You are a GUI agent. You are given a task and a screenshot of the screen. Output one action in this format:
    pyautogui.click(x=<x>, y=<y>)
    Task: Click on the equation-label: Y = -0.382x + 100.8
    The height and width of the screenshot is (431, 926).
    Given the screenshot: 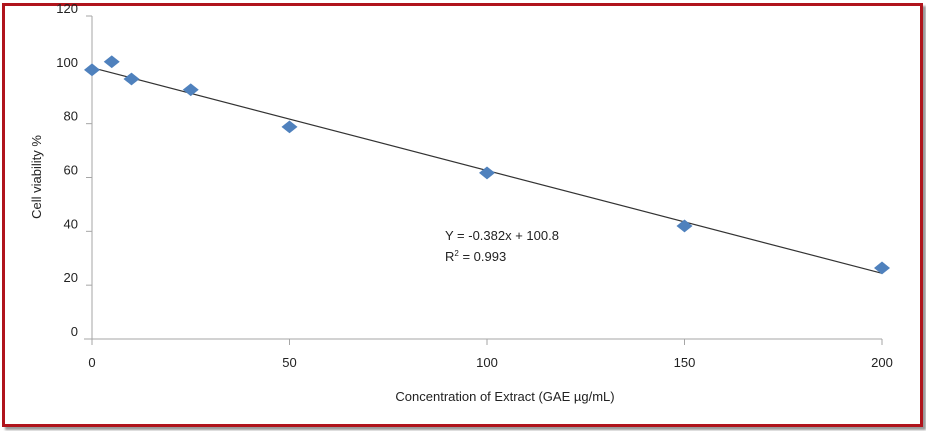 What is the action you would take?
    pyautogui.click(x=502, y=235)
    